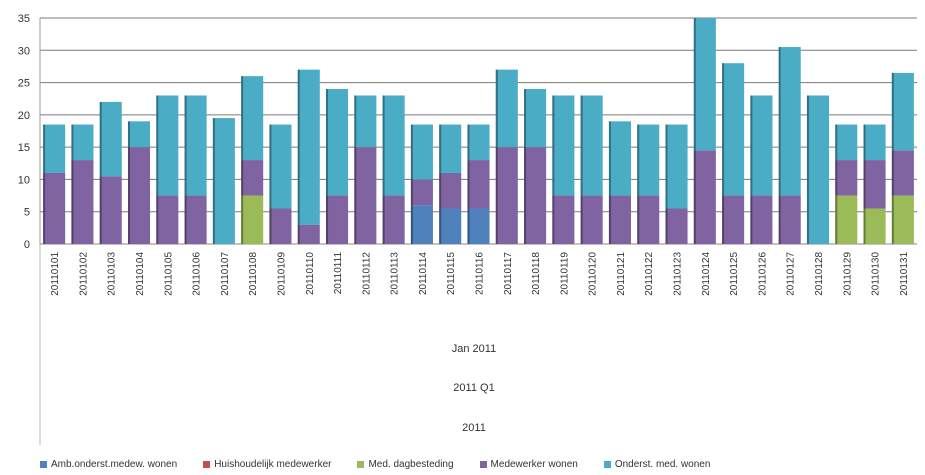 This screenshot has width=925, height=475. Describe the element at coordinates (451, 273) in the screenshot. I see `x-tick-label: 20110115` at that location.